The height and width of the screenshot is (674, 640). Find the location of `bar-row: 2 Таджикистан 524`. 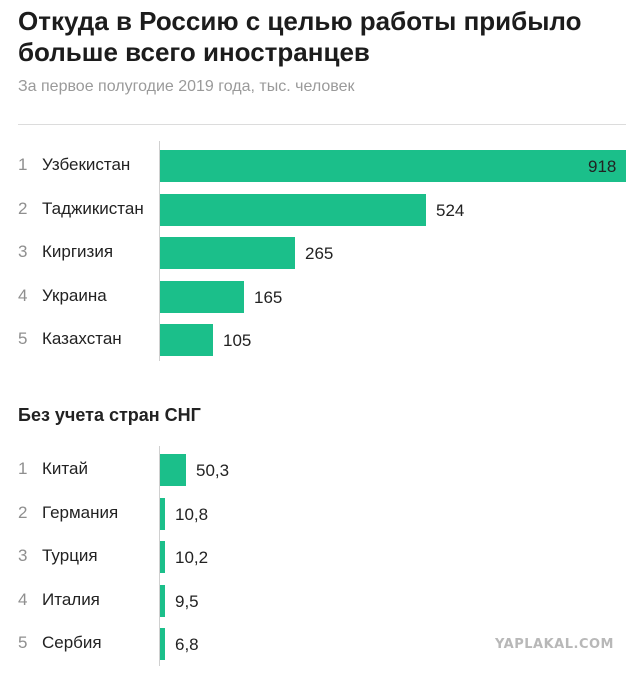

bar-row: 2 Таджикистан 524 is located at coordinates (320, 209).